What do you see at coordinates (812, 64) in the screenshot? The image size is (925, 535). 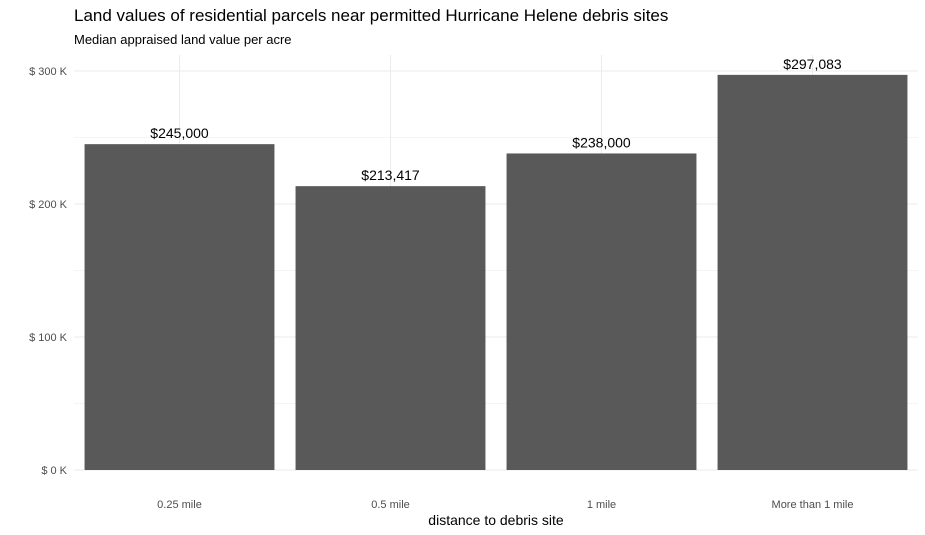 I see `data-label: $297,083` at bounding box center [812, 64].